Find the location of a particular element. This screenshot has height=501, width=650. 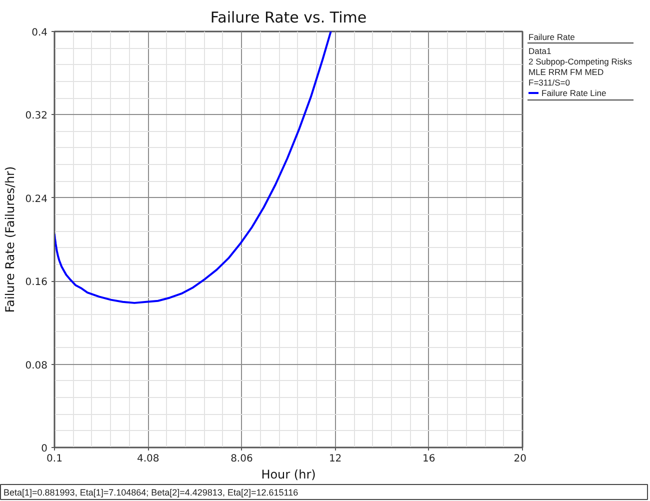

y-tick-label: 0 is located at coordinates (44, 449).